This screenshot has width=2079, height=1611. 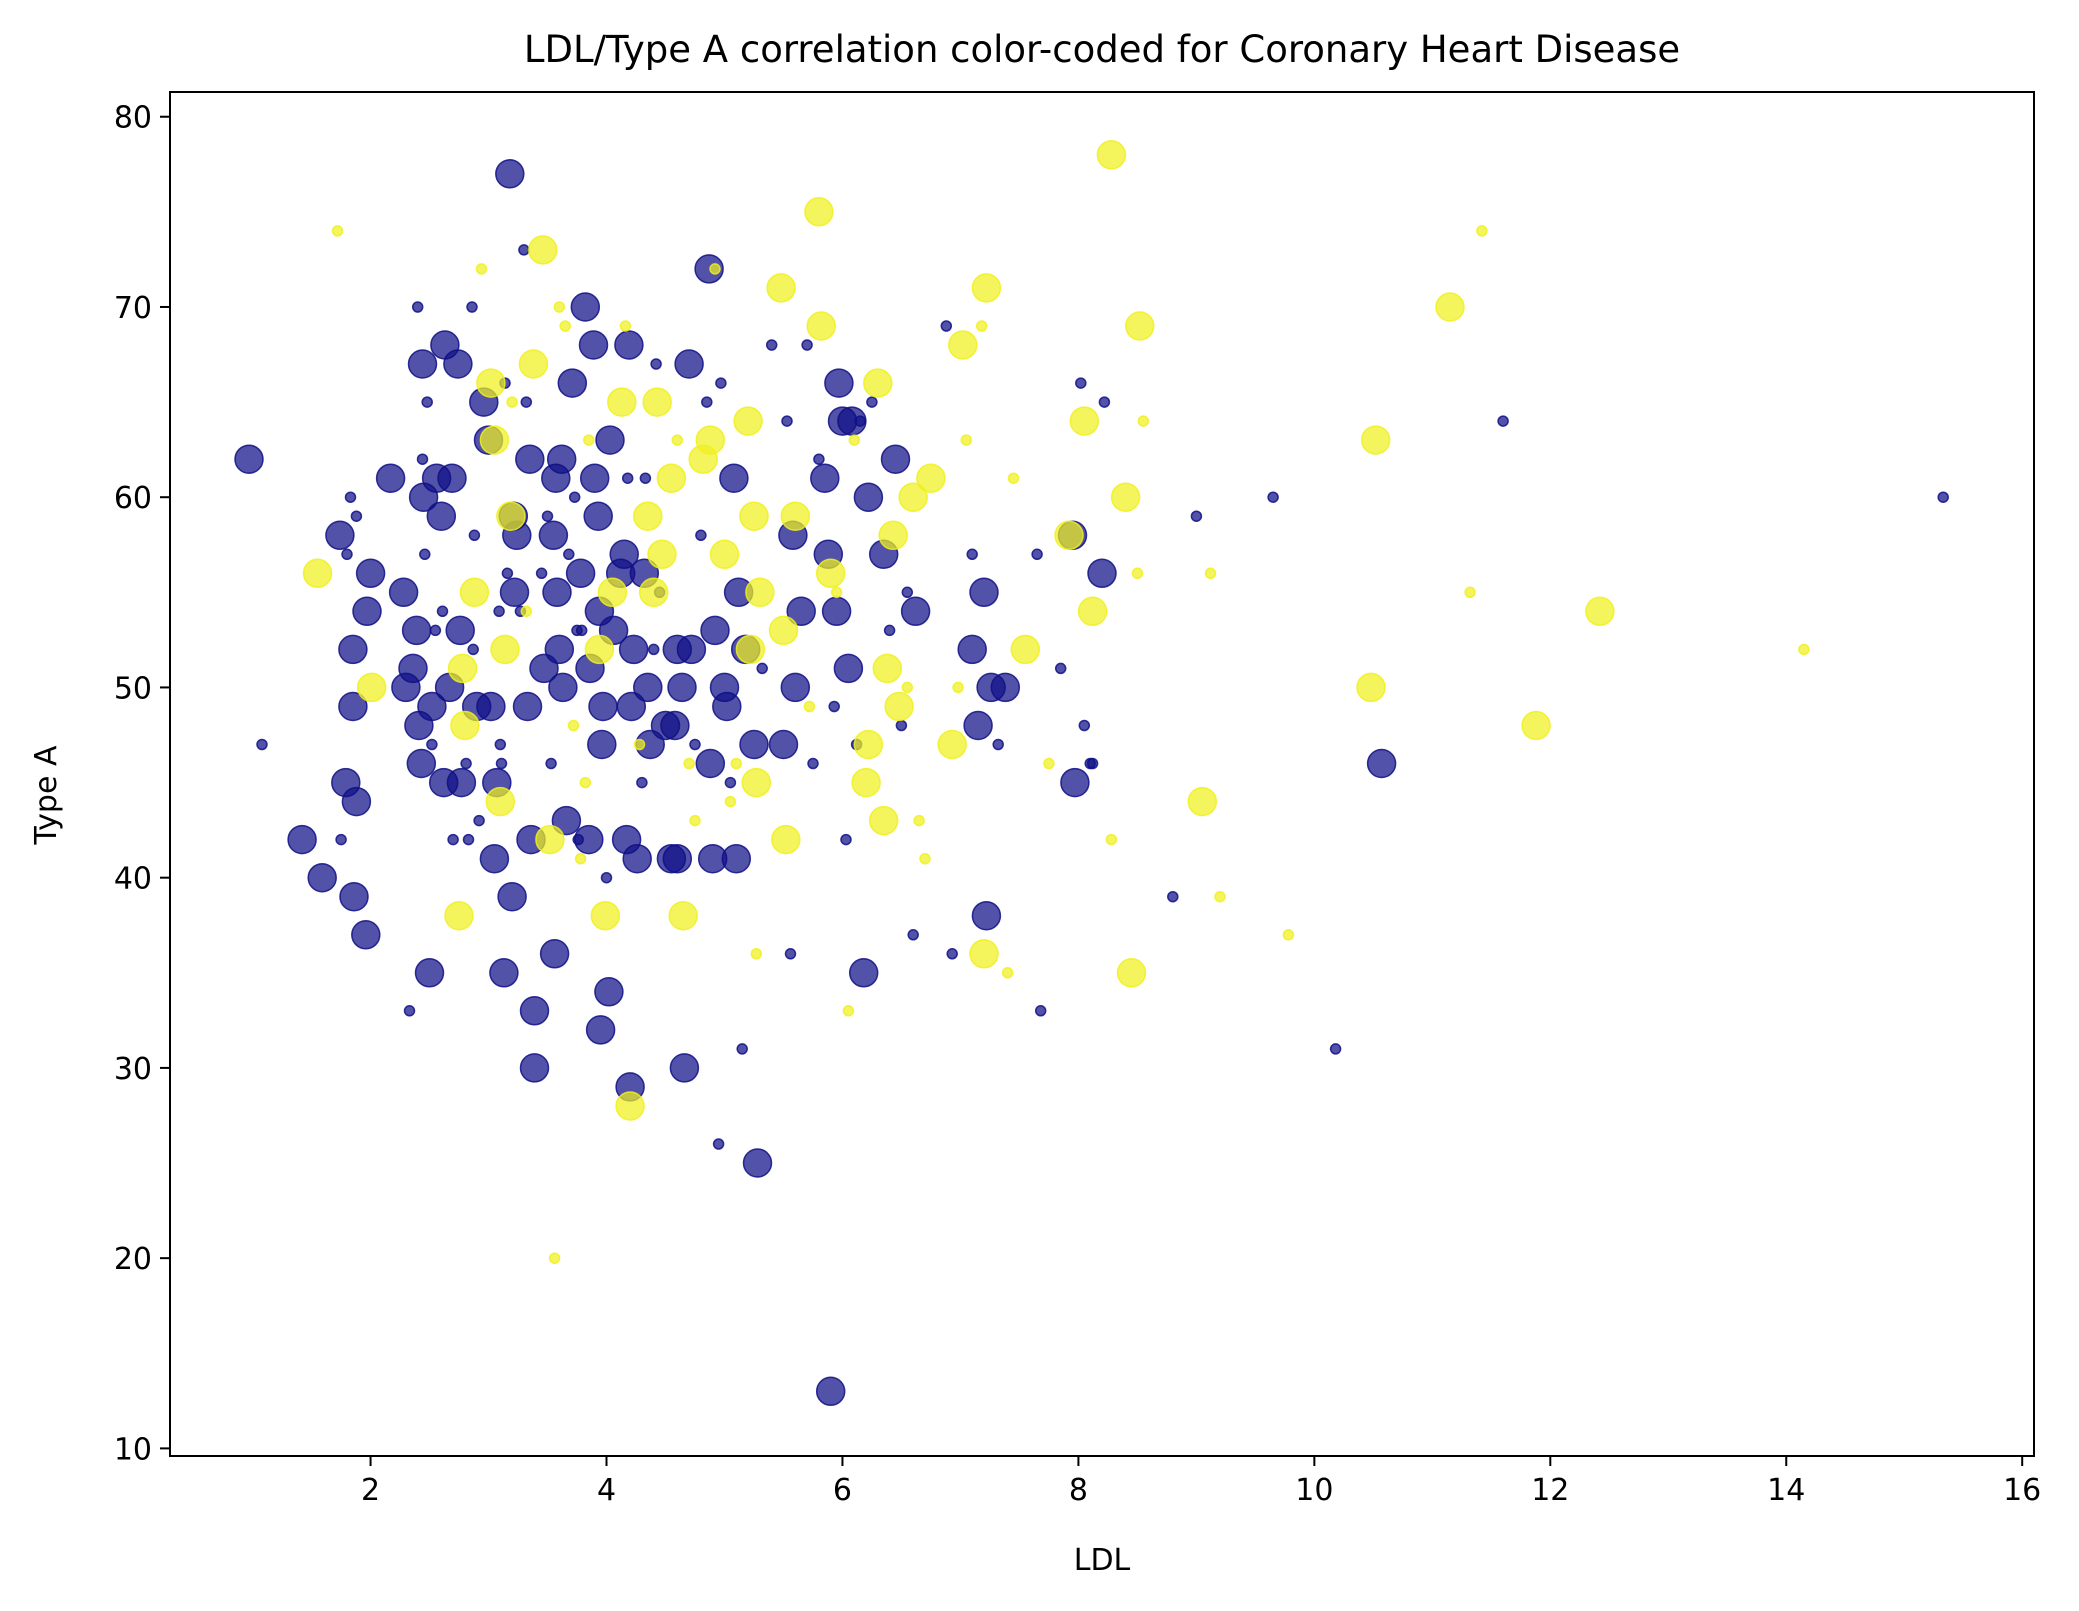 I want to click on y-tick-label: 50, so click(x=133, y=688).